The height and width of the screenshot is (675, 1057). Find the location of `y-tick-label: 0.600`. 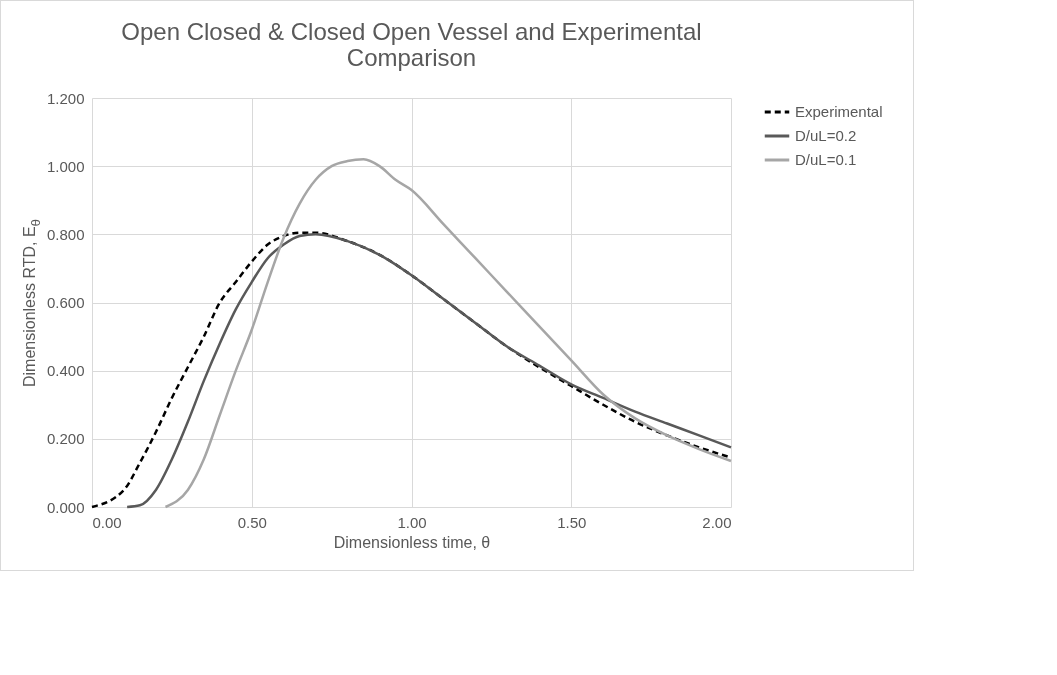

y-tick-label: 0.600 is located at coordinates (65, 302).